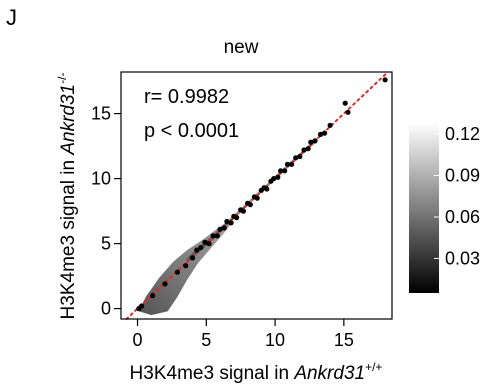 The image size is (499, 385). What do you see at coordinates (329, 373) in the screenshot?
I see `x-axis-title-gene: Ankrd31` at bounding box center [329, 373].